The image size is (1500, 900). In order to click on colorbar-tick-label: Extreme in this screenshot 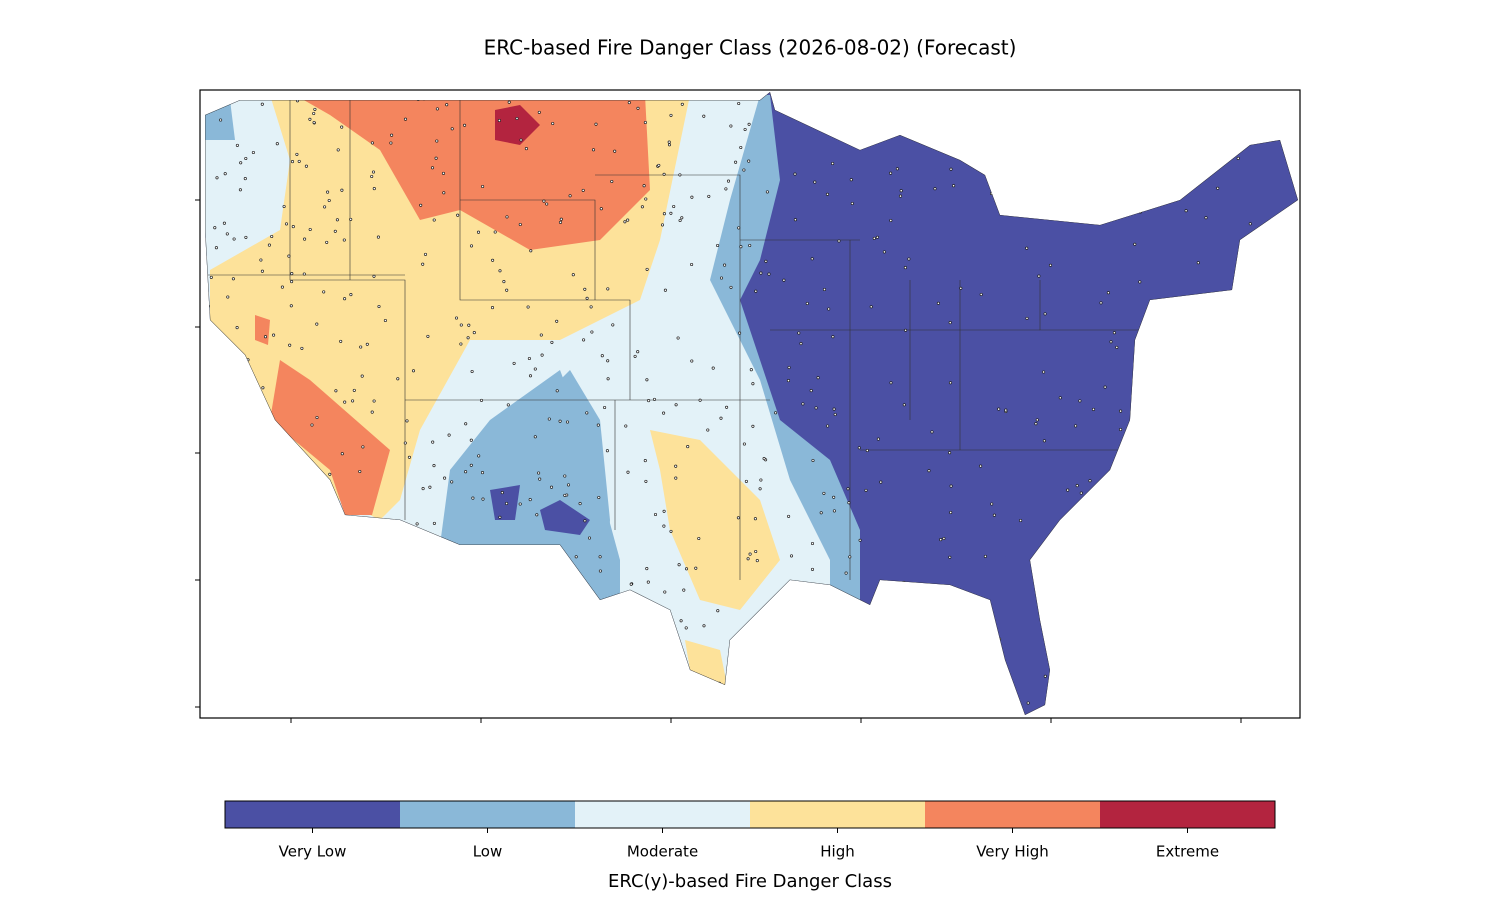, I will do `click(1187, 852)`.